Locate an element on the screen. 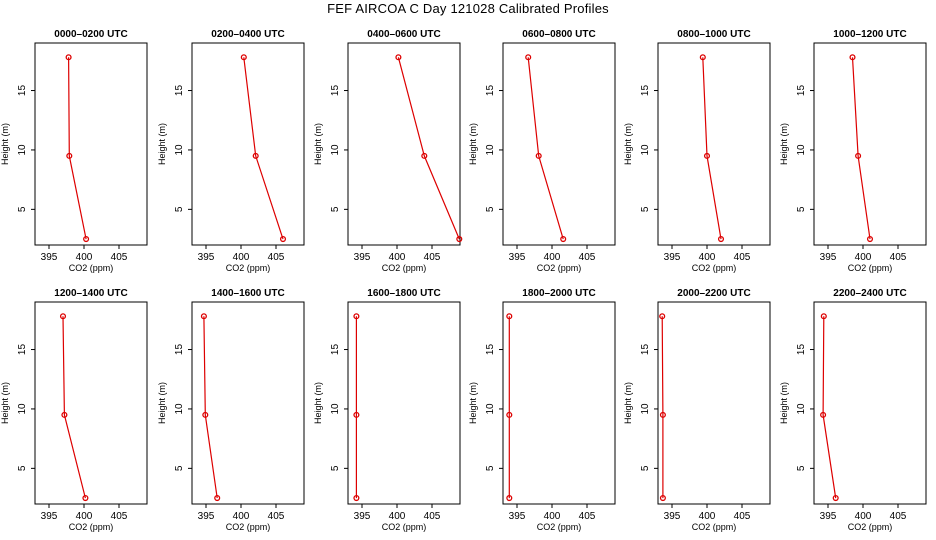 The width and height of the screenshot is (936, 540). panel-title: 2000–2200 UTC is located at coordinates (713, 293).